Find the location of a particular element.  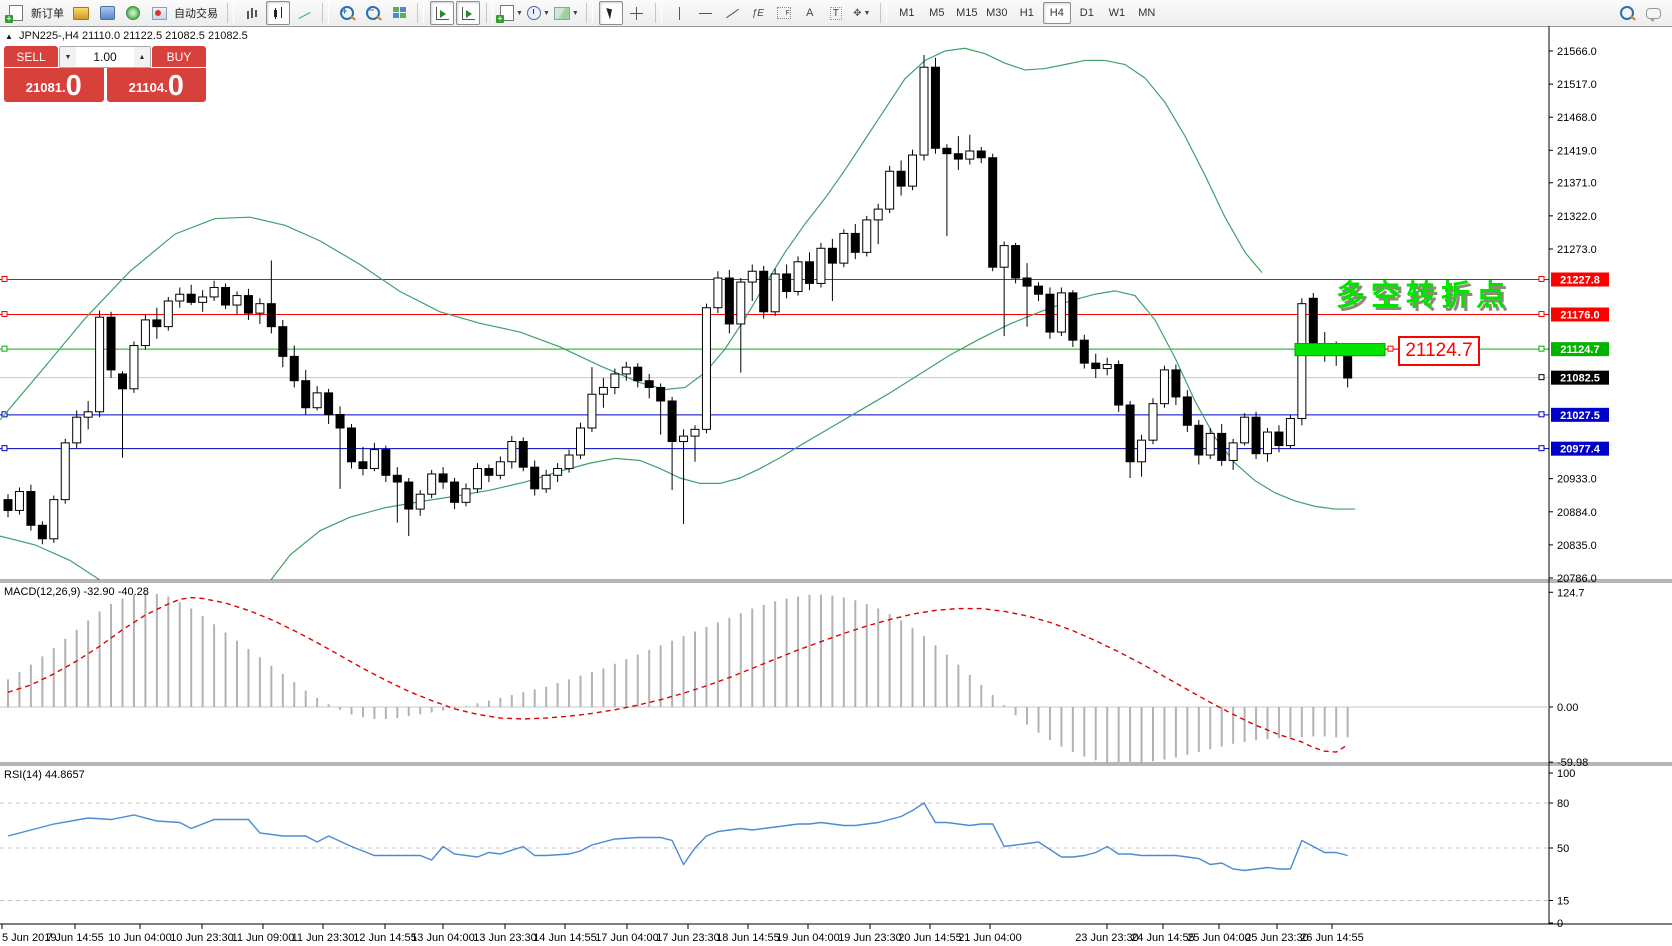

highlight-rectangle is located at coordinates (1340, 350).